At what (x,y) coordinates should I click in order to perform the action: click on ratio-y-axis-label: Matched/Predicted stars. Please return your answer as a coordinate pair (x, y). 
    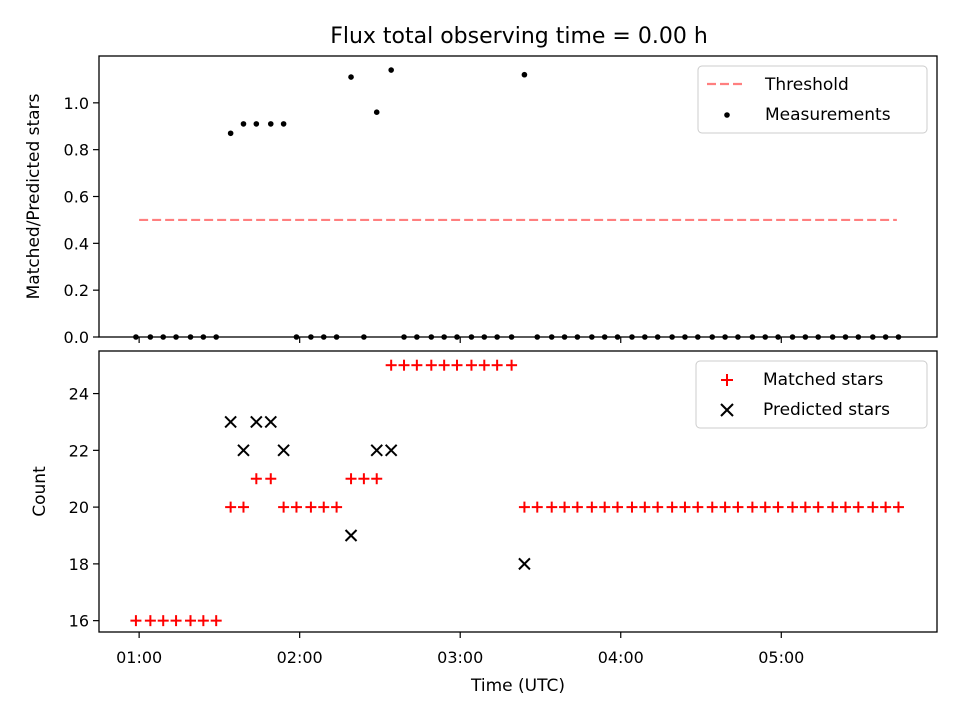
    Looking at the image, I should click on (34, 196).